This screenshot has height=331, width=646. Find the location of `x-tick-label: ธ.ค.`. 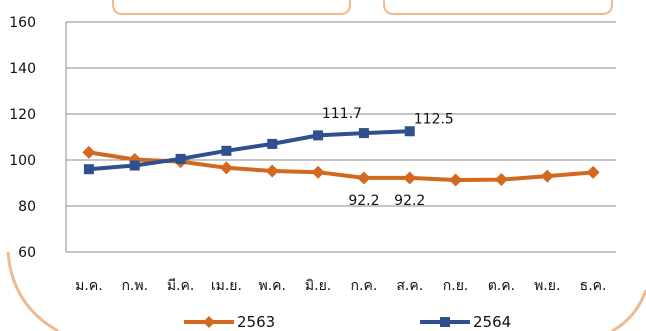

x-tick-label: ธ.ค. is located at coordinates (593, 286).